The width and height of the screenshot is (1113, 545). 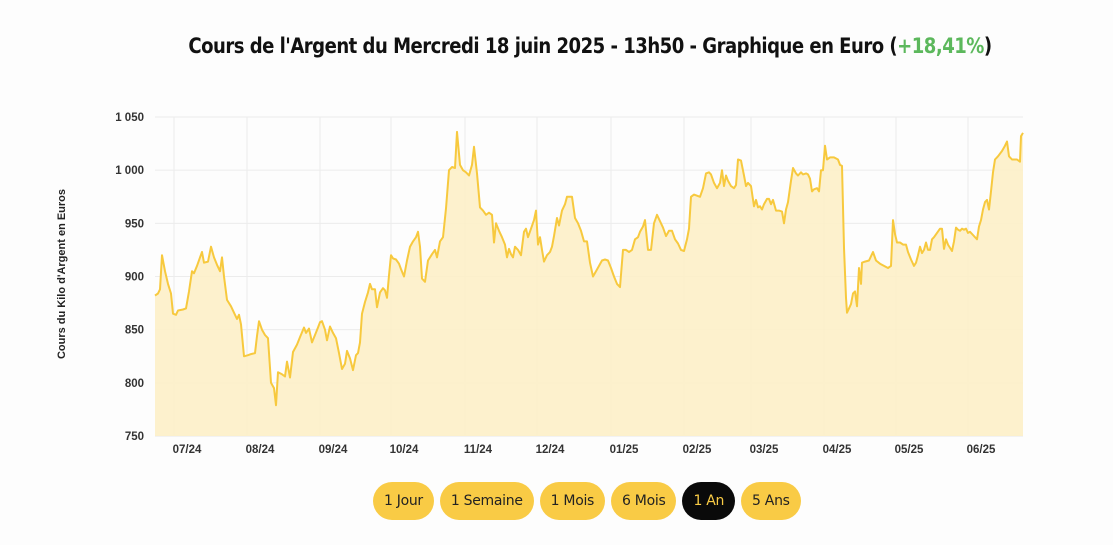 What do you see at coordinates (764, 450) in the screenshot?
I see `x-tick-label: 03/25` at bounding box center [764, 450].